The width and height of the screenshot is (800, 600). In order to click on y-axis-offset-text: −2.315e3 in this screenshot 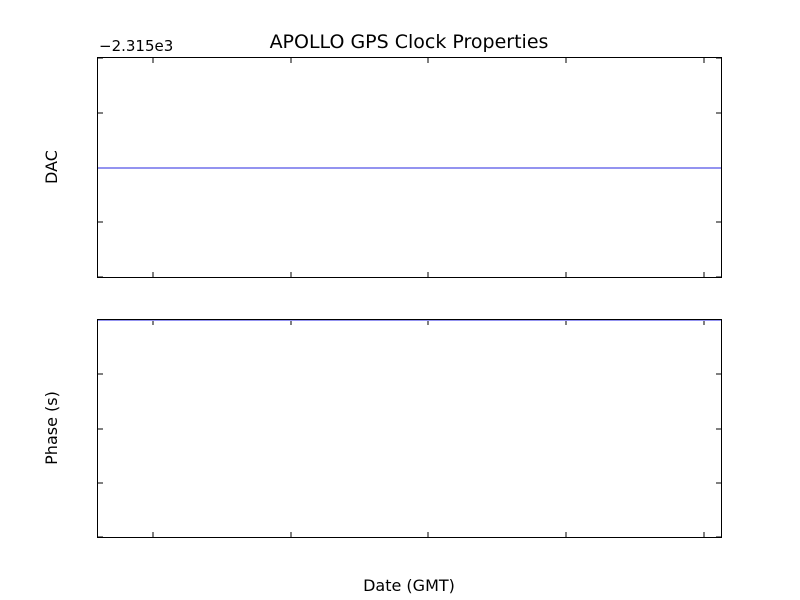, I will do `click(136, 46)`.